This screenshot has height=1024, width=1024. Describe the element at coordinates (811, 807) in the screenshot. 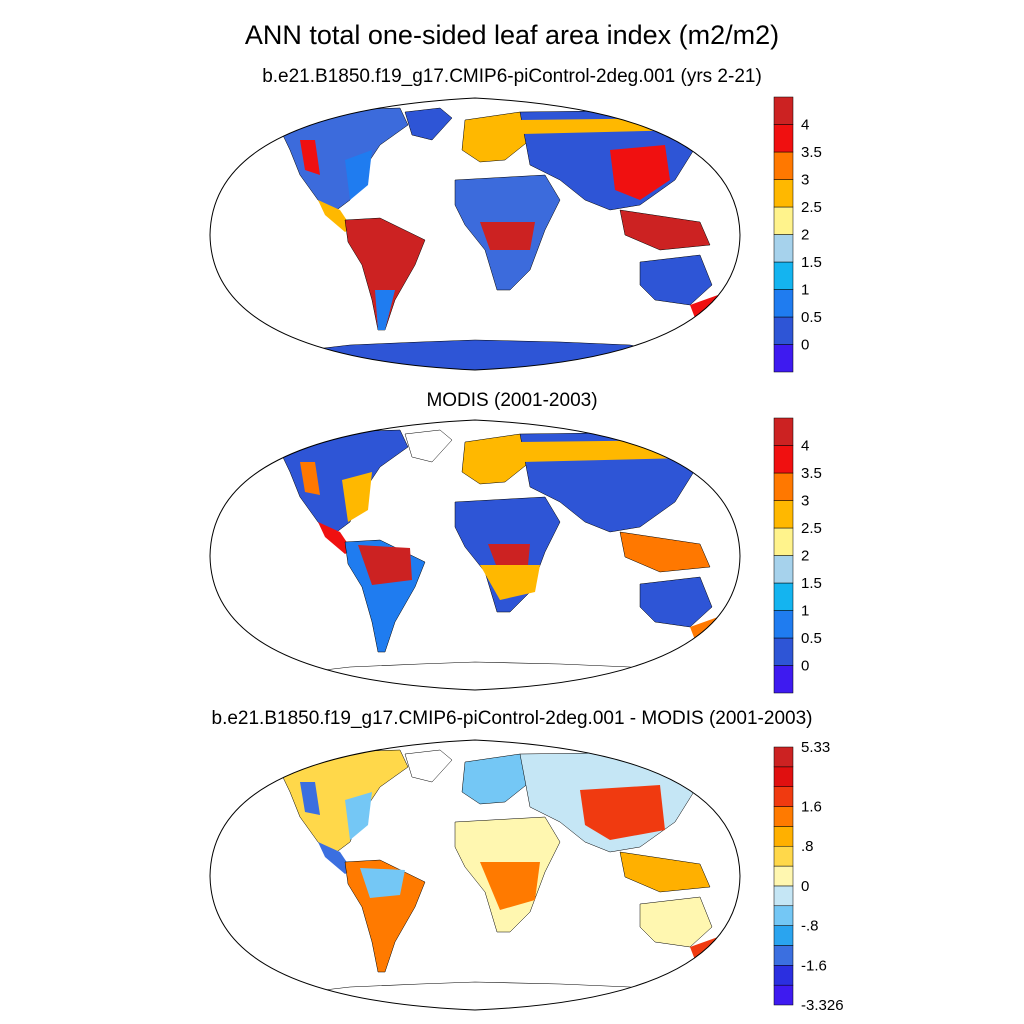

I see `colorbar-label: 1.6` at that location.